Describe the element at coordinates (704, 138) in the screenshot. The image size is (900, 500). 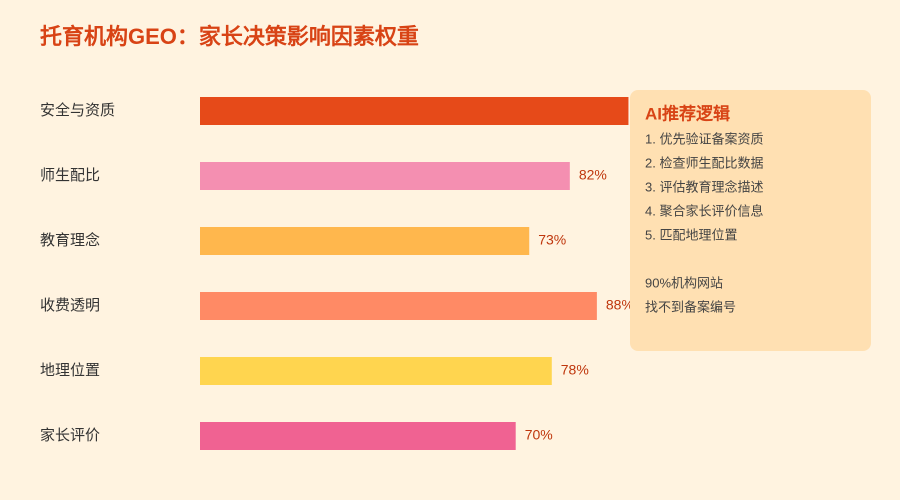
I see `panel-item: 1. 优先验证备案资质` at that location.